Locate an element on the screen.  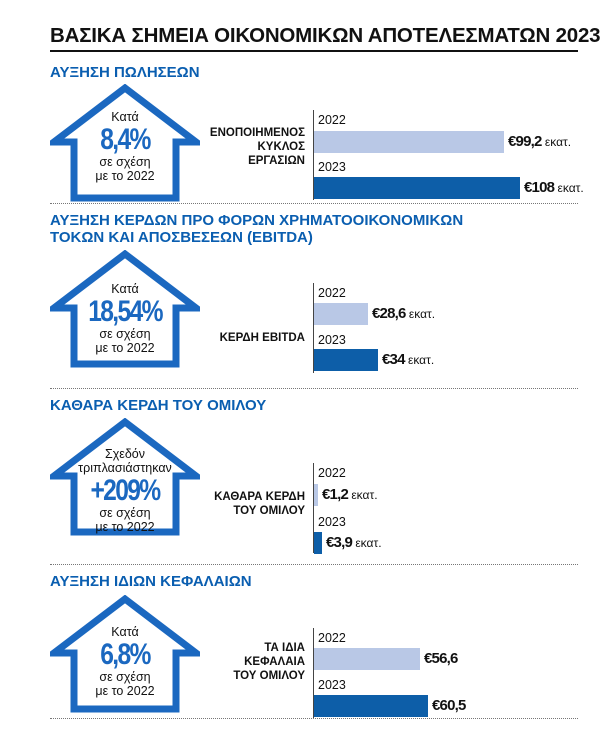
value-label-2023: €60,5 is located at coordinates (449, 706).